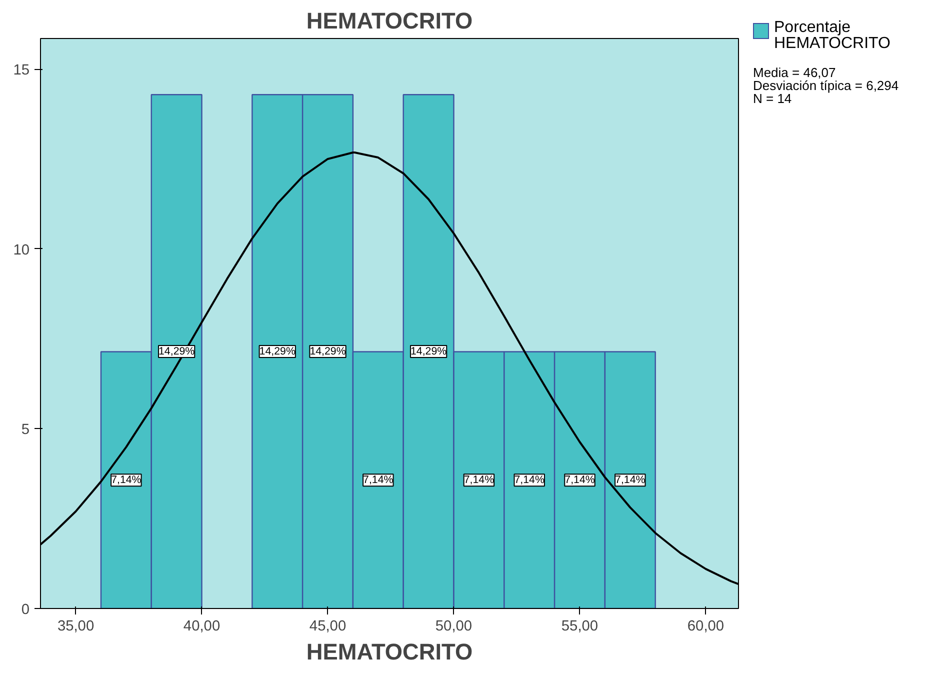  I want to click on x-tick-label: 50,00, so click(453, 626).